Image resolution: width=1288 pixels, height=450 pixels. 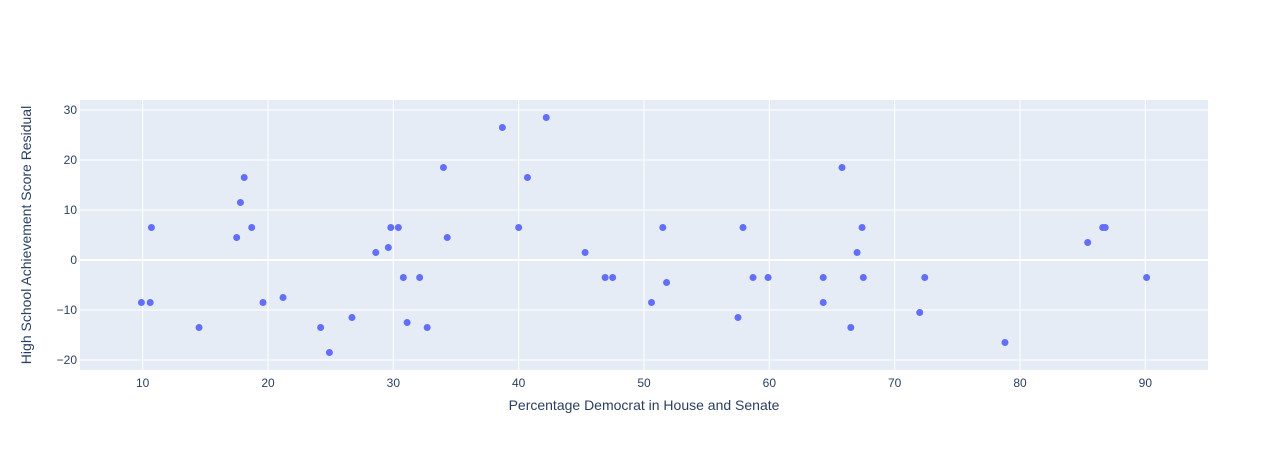 I want to click on x-tick-label: 40, so click(x=519, y=383).